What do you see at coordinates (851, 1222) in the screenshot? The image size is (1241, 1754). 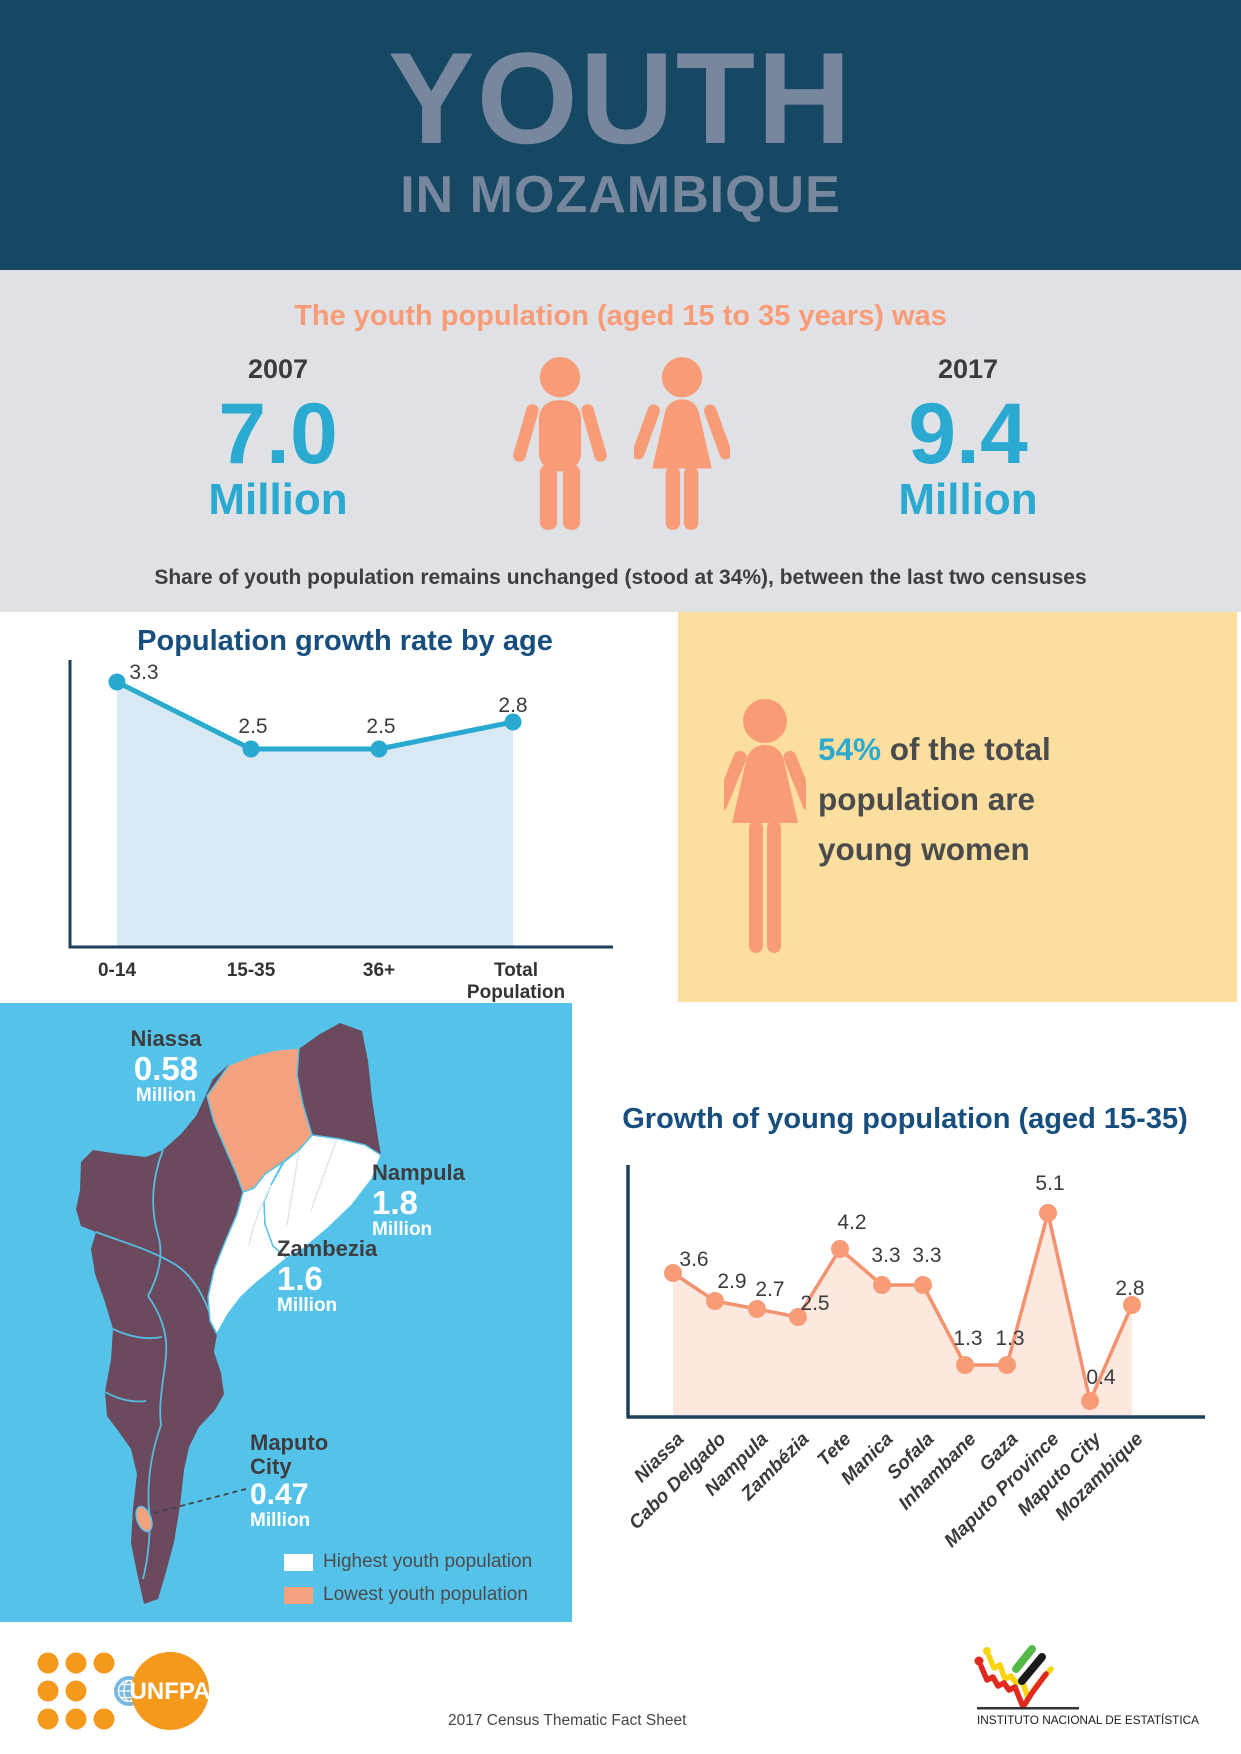 I see `svg-text: 4.2` at bounding box center [851, 1222].